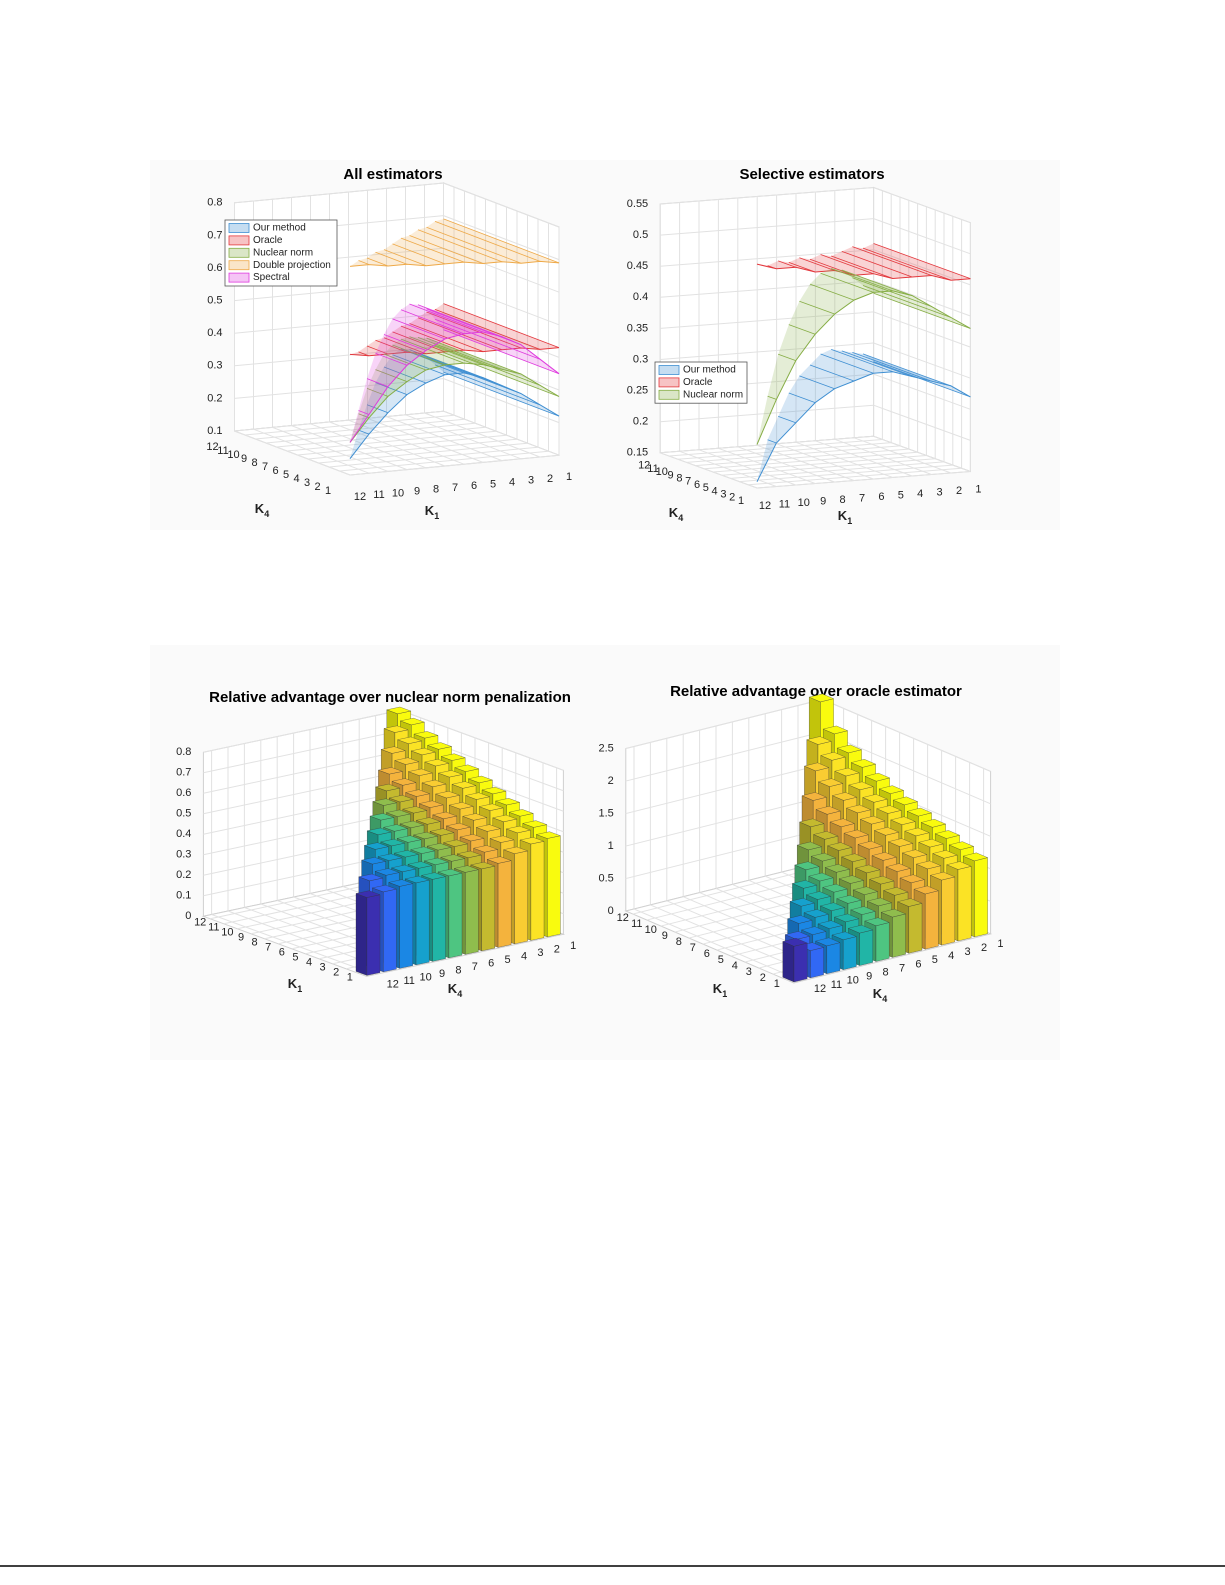 This screenshot has width=1225, height=1585. What do you see at coordinates (788, 962) in the screenshot?
I see `bar-side` at bounding box center [788, 962].